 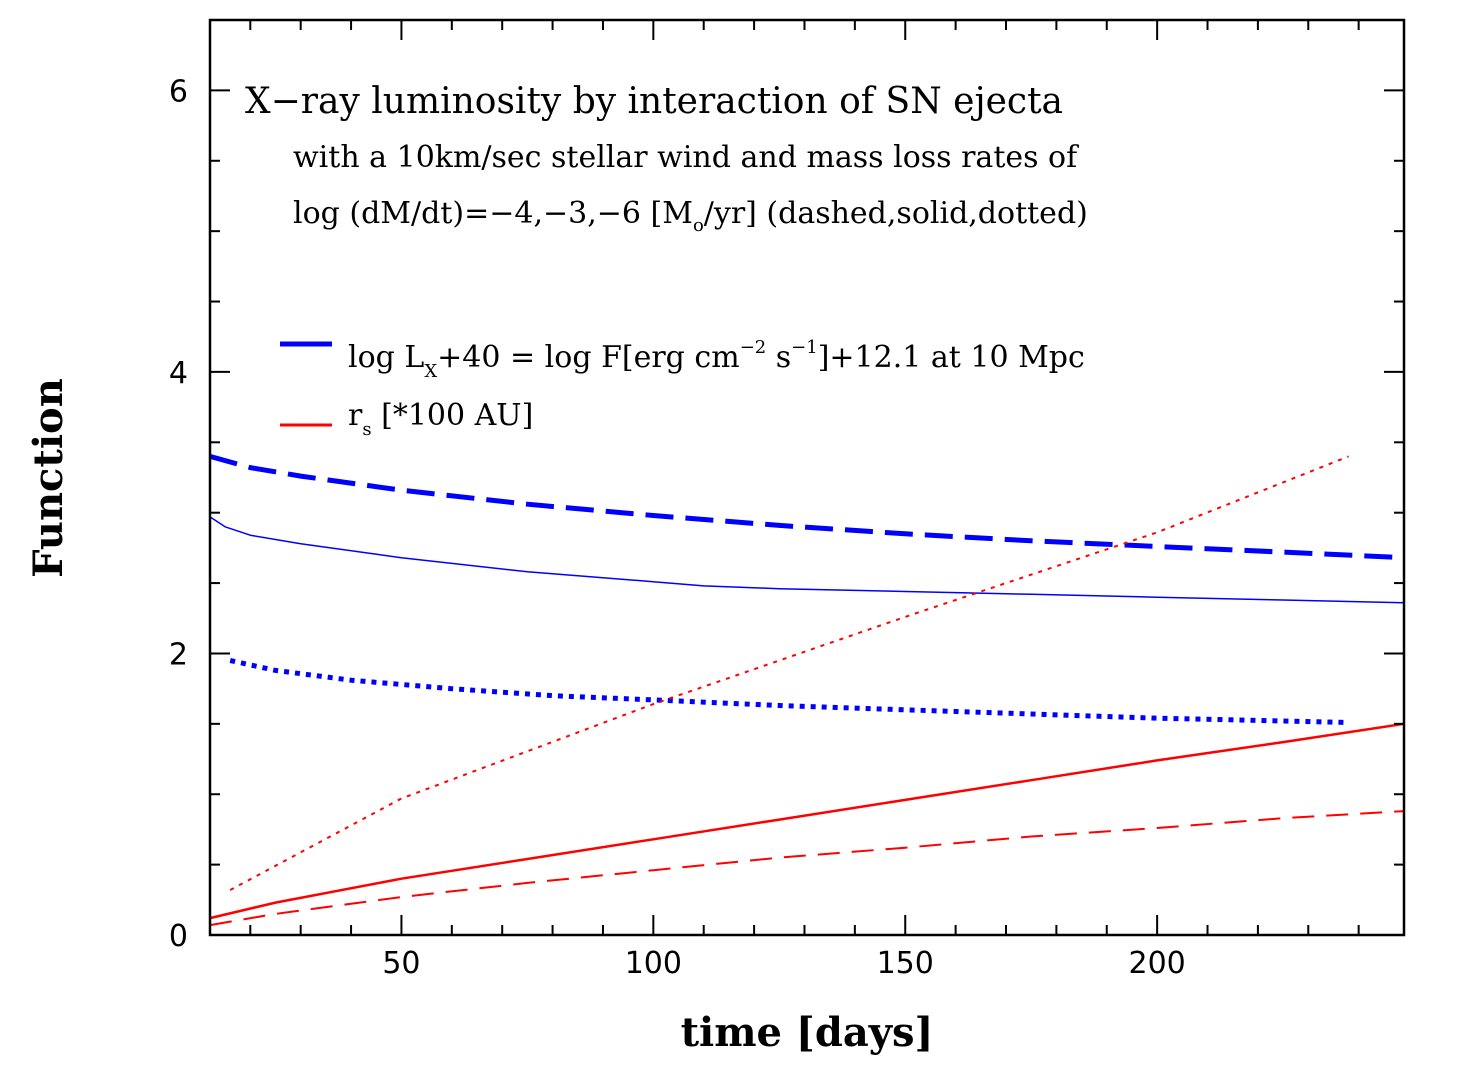 I want to click on x-tick-label: 200, so click(x=1157, y=963).